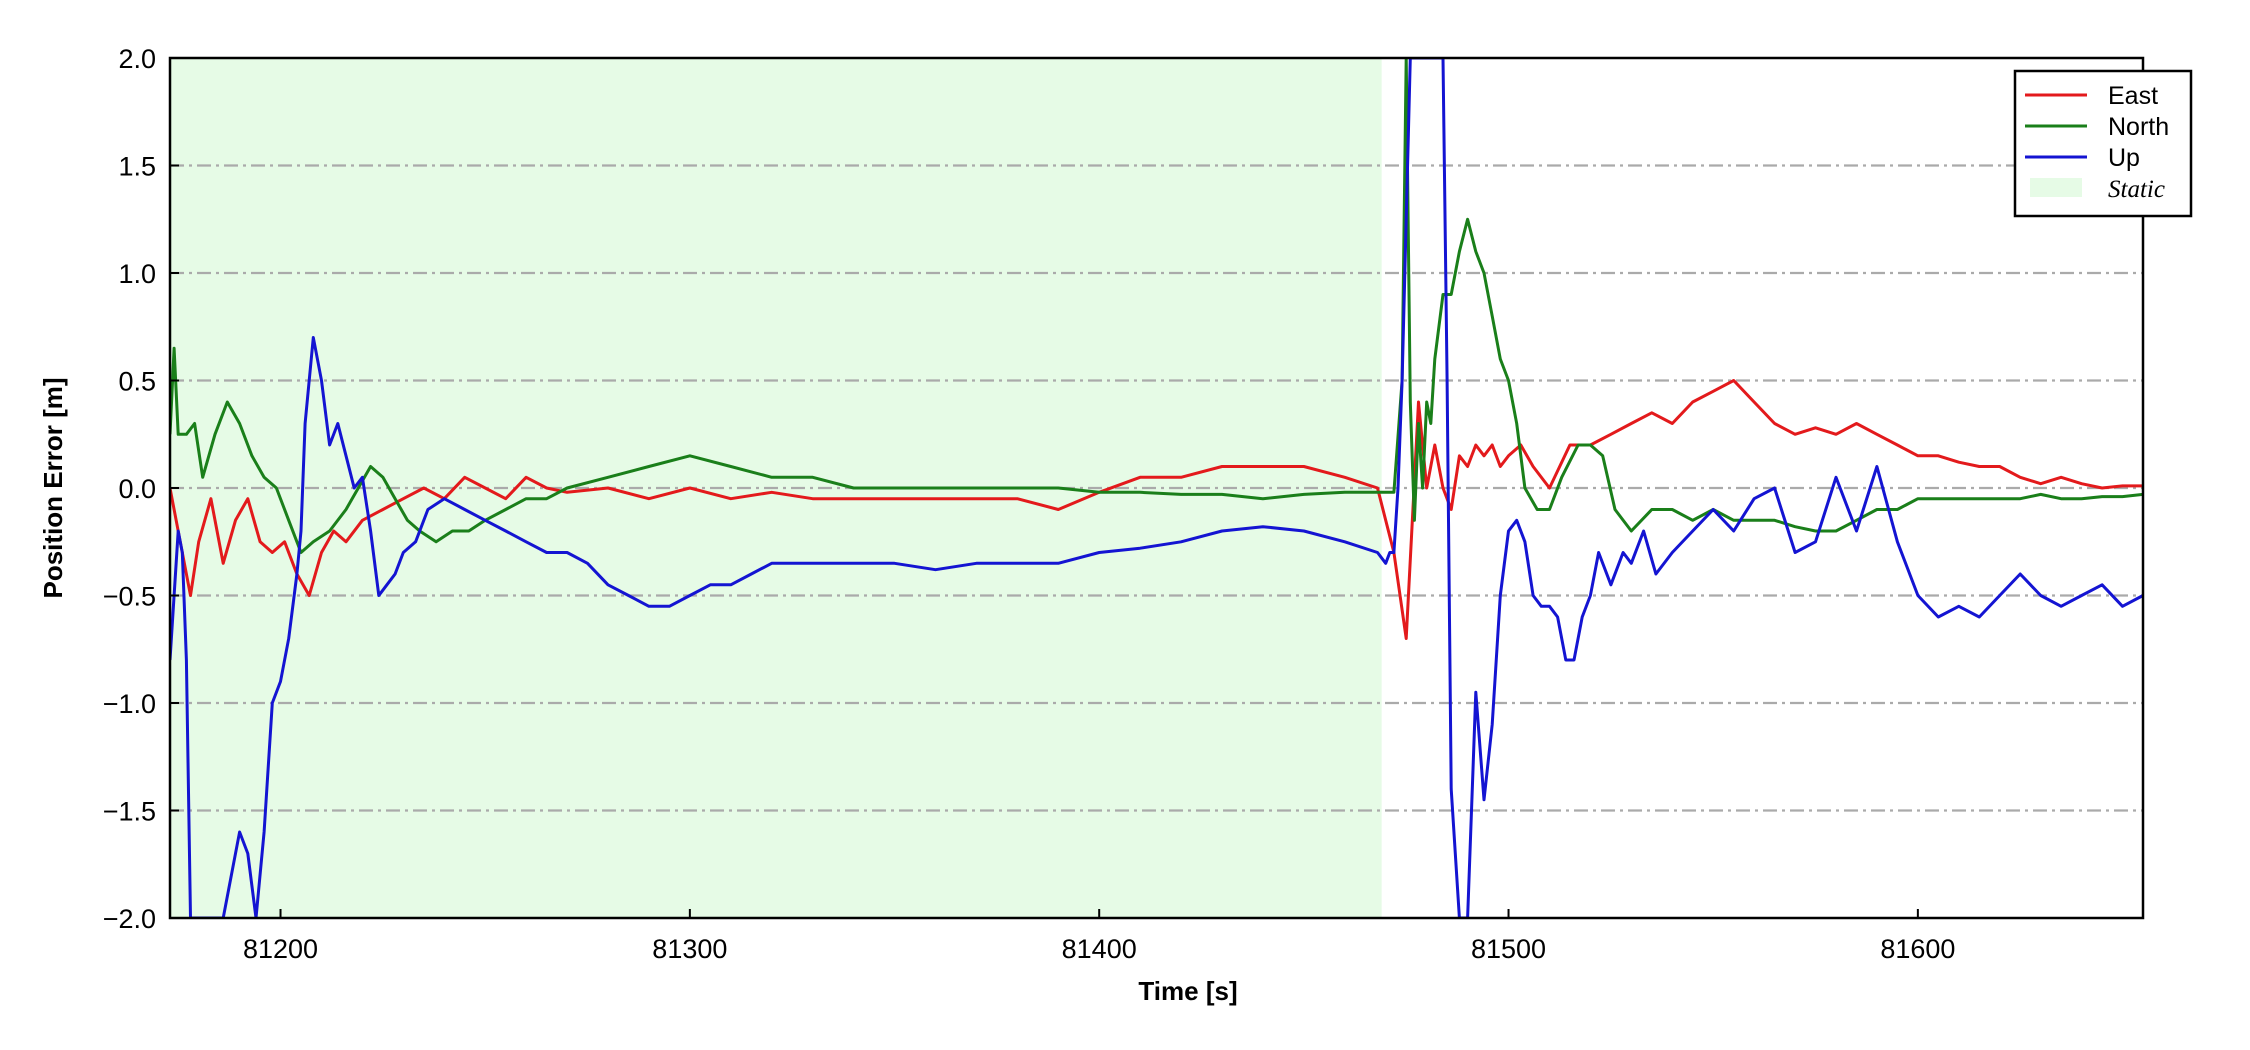 The image size is (2250, 1050). Describe the element at coordinates (2103, 143) in the screenshot. I see `legend: East North Up Static` at that location.